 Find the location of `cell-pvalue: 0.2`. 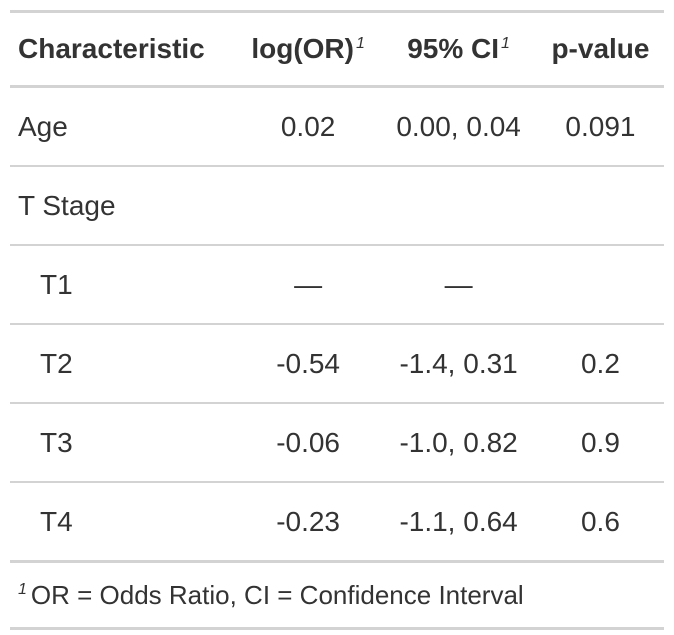

cell-pvalue: 0.2 is located at coordinates (600, 364).